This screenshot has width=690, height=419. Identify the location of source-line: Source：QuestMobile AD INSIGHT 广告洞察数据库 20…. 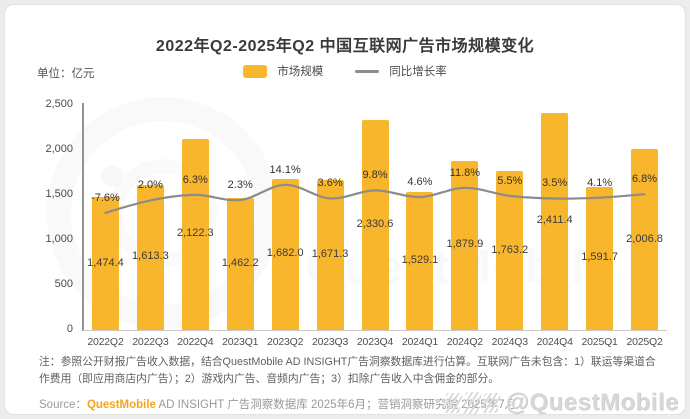
(277, 404).